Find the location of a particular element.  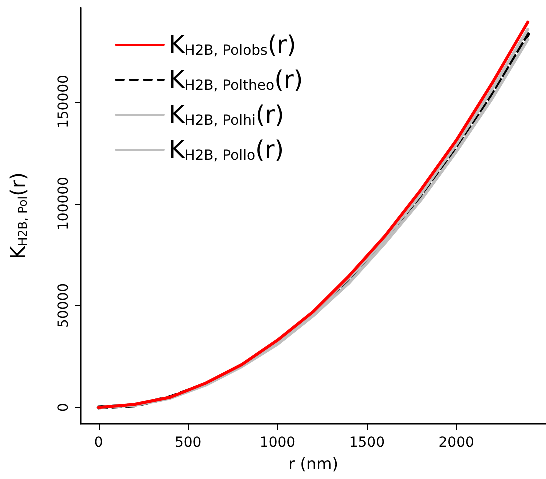

legend-label: KH2B, Poltheo(r) is located at coordinates (236, 80).